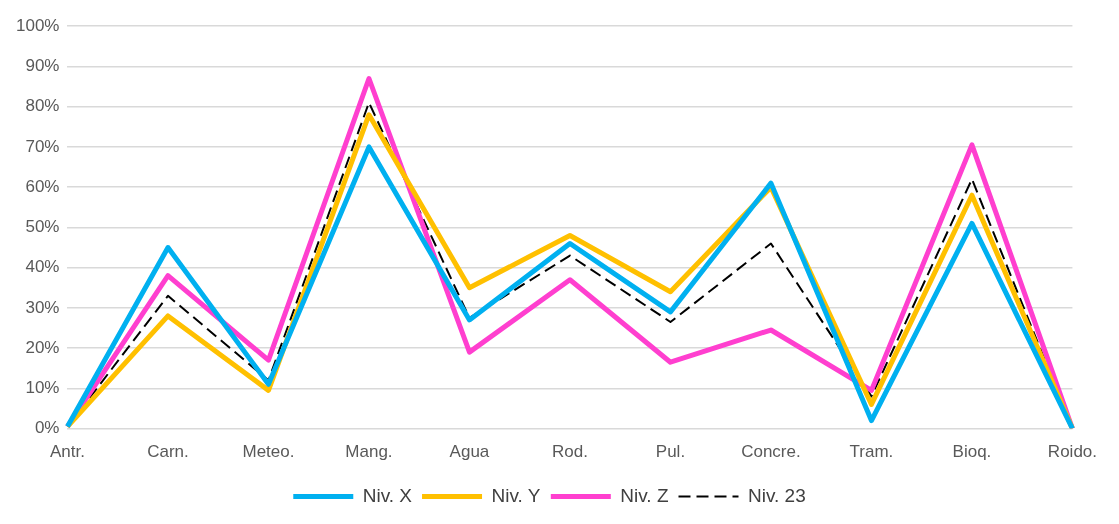  What do you see at coordinates (42, 267) in the screenshot?
I see `y-tick-label: 40%` at bounding box center [42, 267].